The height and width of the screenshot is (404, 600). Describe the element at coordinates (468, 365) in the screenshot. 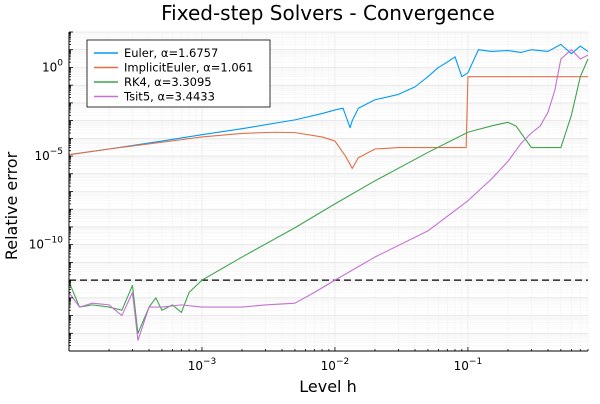

I see `x-tick-label: 10⁻¹` at that location.